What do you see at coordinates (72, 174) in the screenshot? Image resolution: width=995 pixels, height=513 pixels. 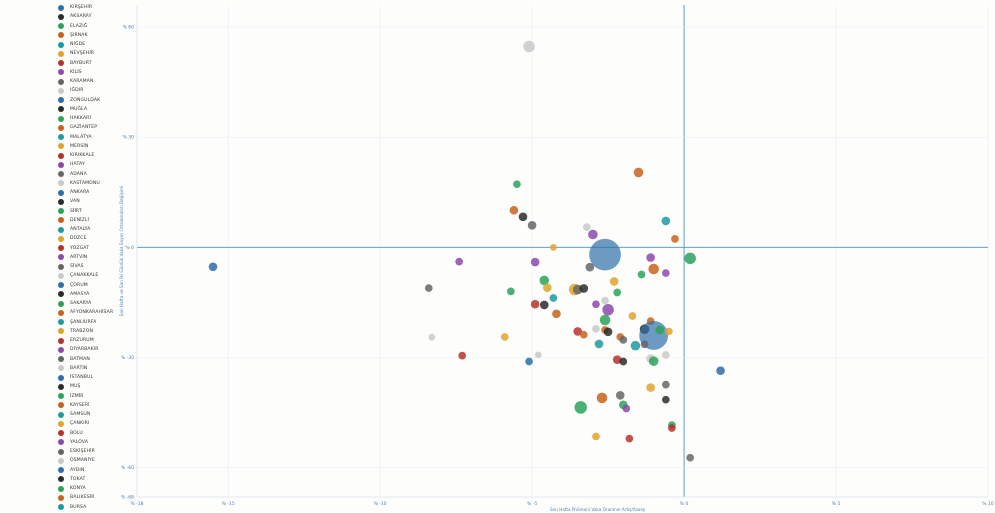 I see `legend-item: ADANA` at bounding box center [72, 174].